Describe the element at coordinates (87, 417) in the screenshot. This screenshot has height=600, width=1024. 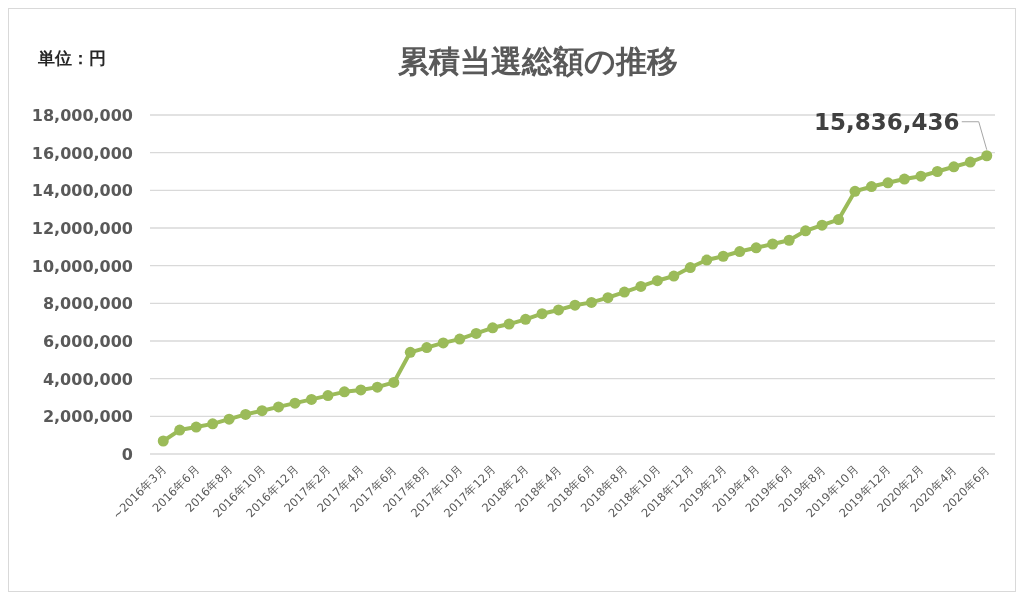
I see `y-tick-label: 2,000,000` at that location.